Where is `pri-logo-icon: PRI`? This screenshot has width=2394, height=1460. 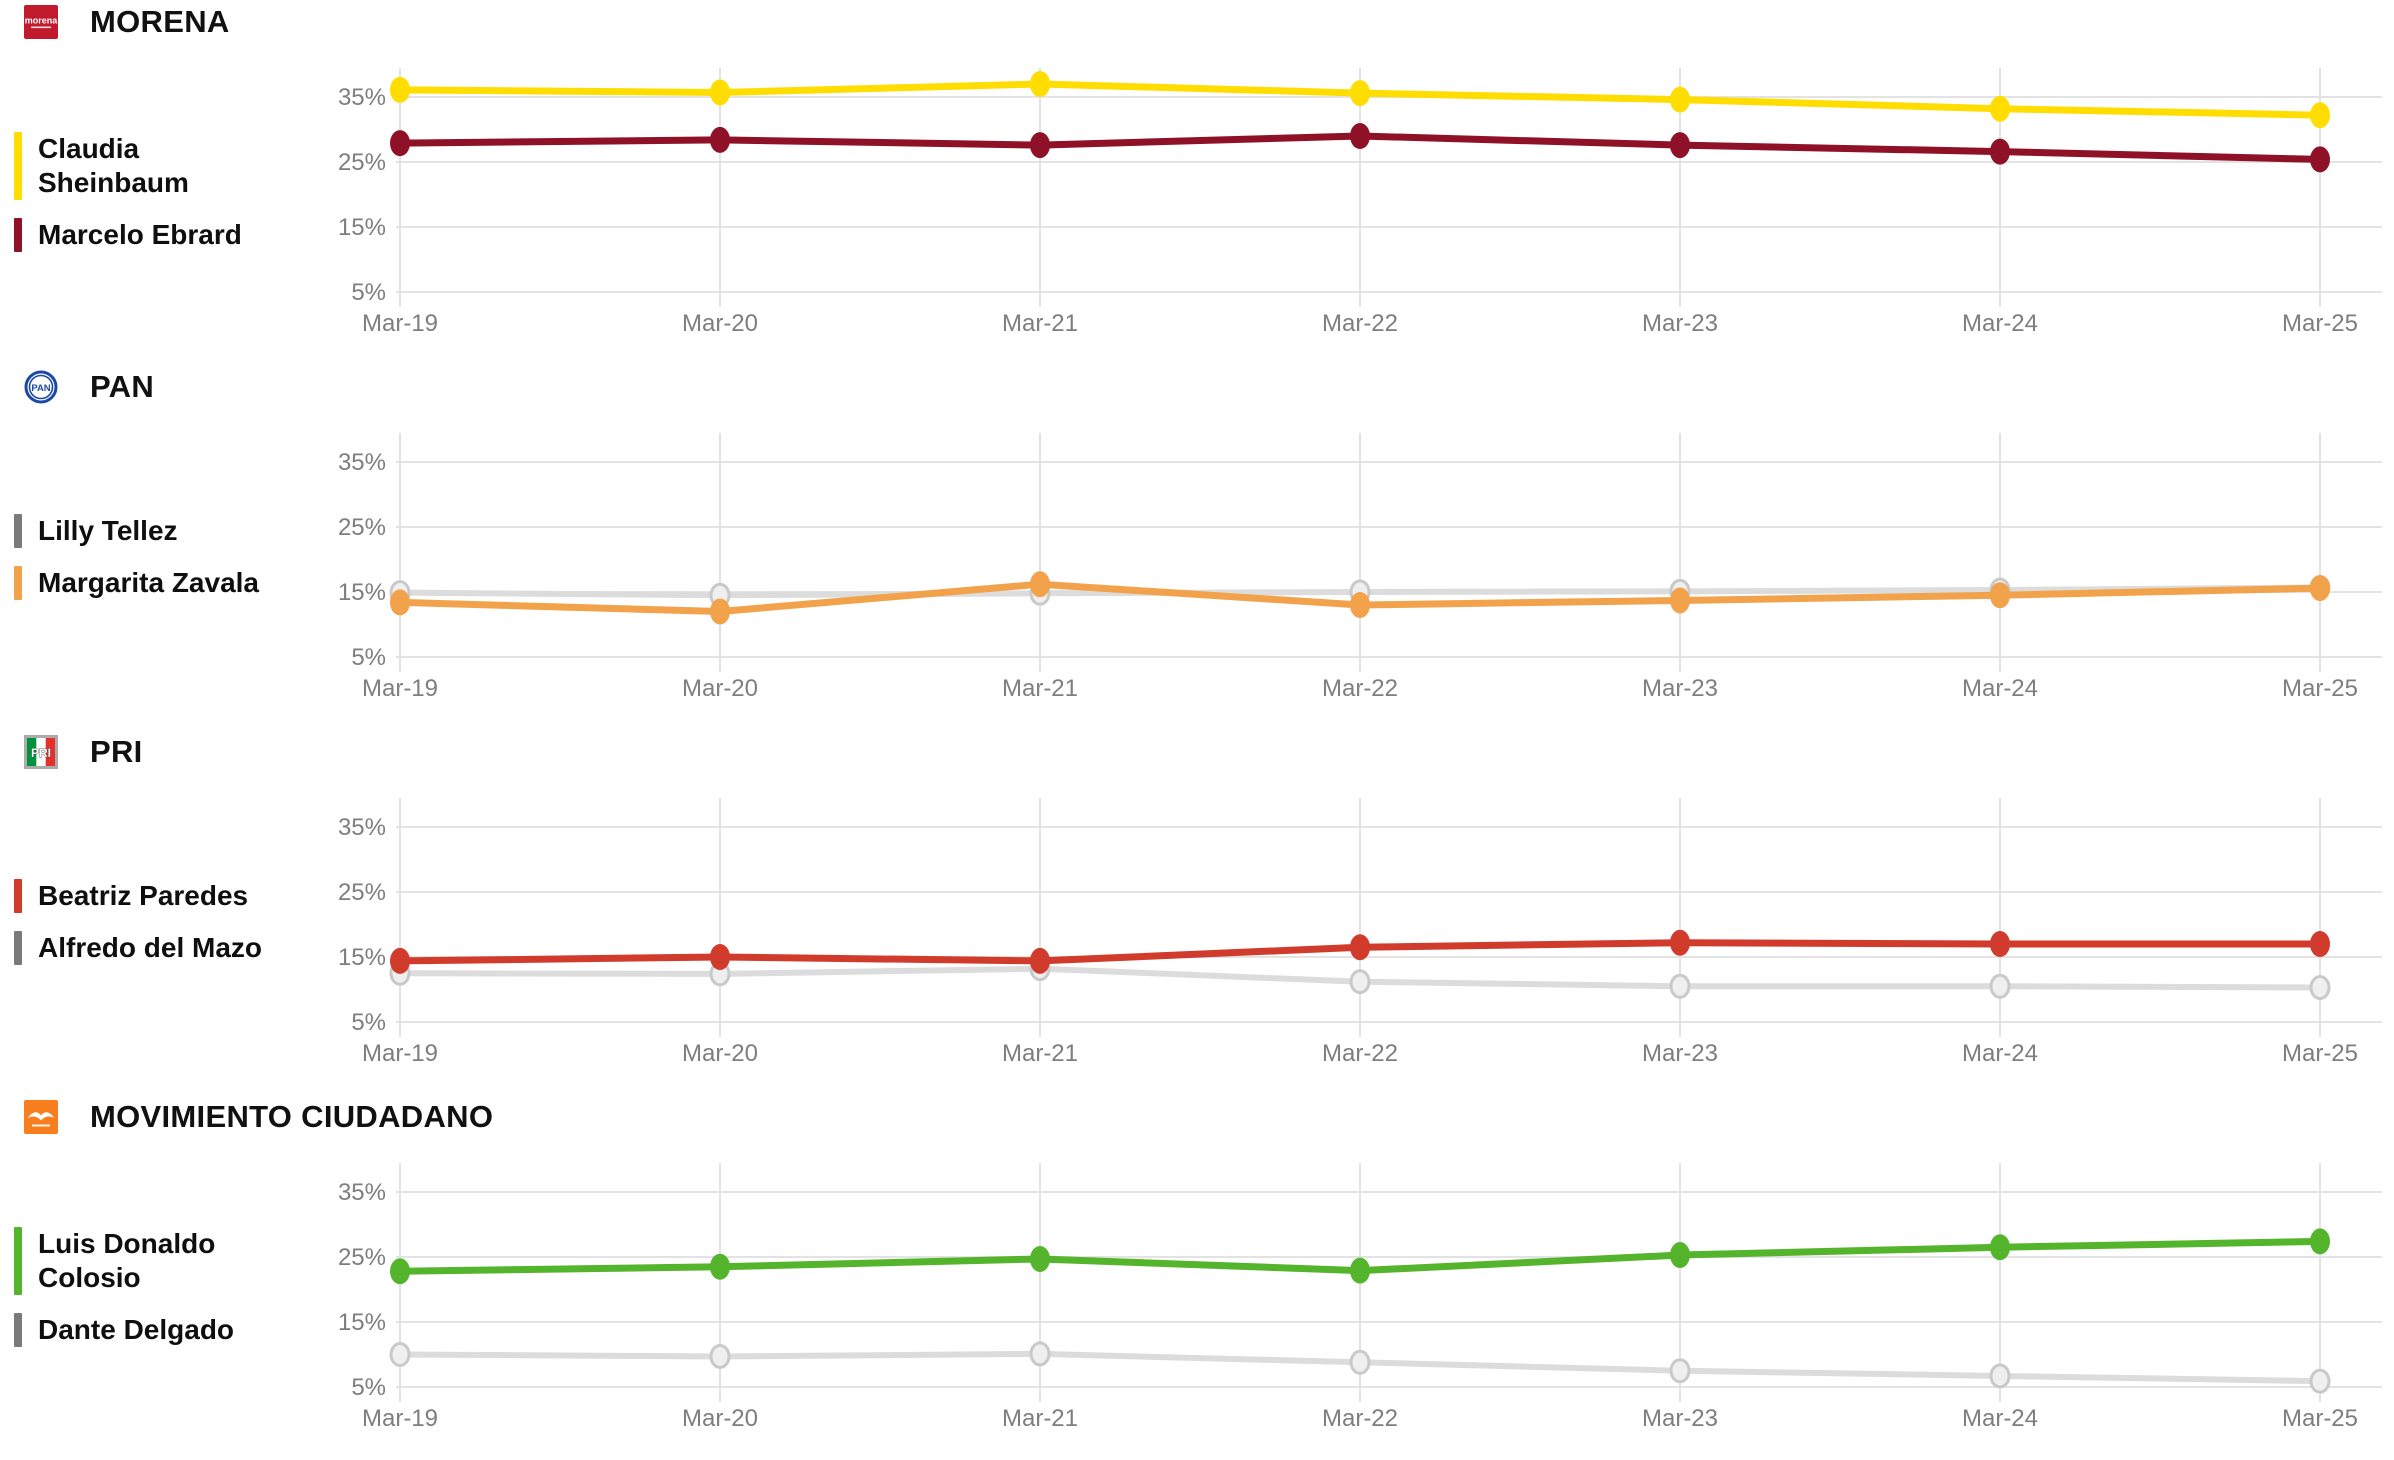 pri-logo-icon: PRI is located at coordinates (41, 752).